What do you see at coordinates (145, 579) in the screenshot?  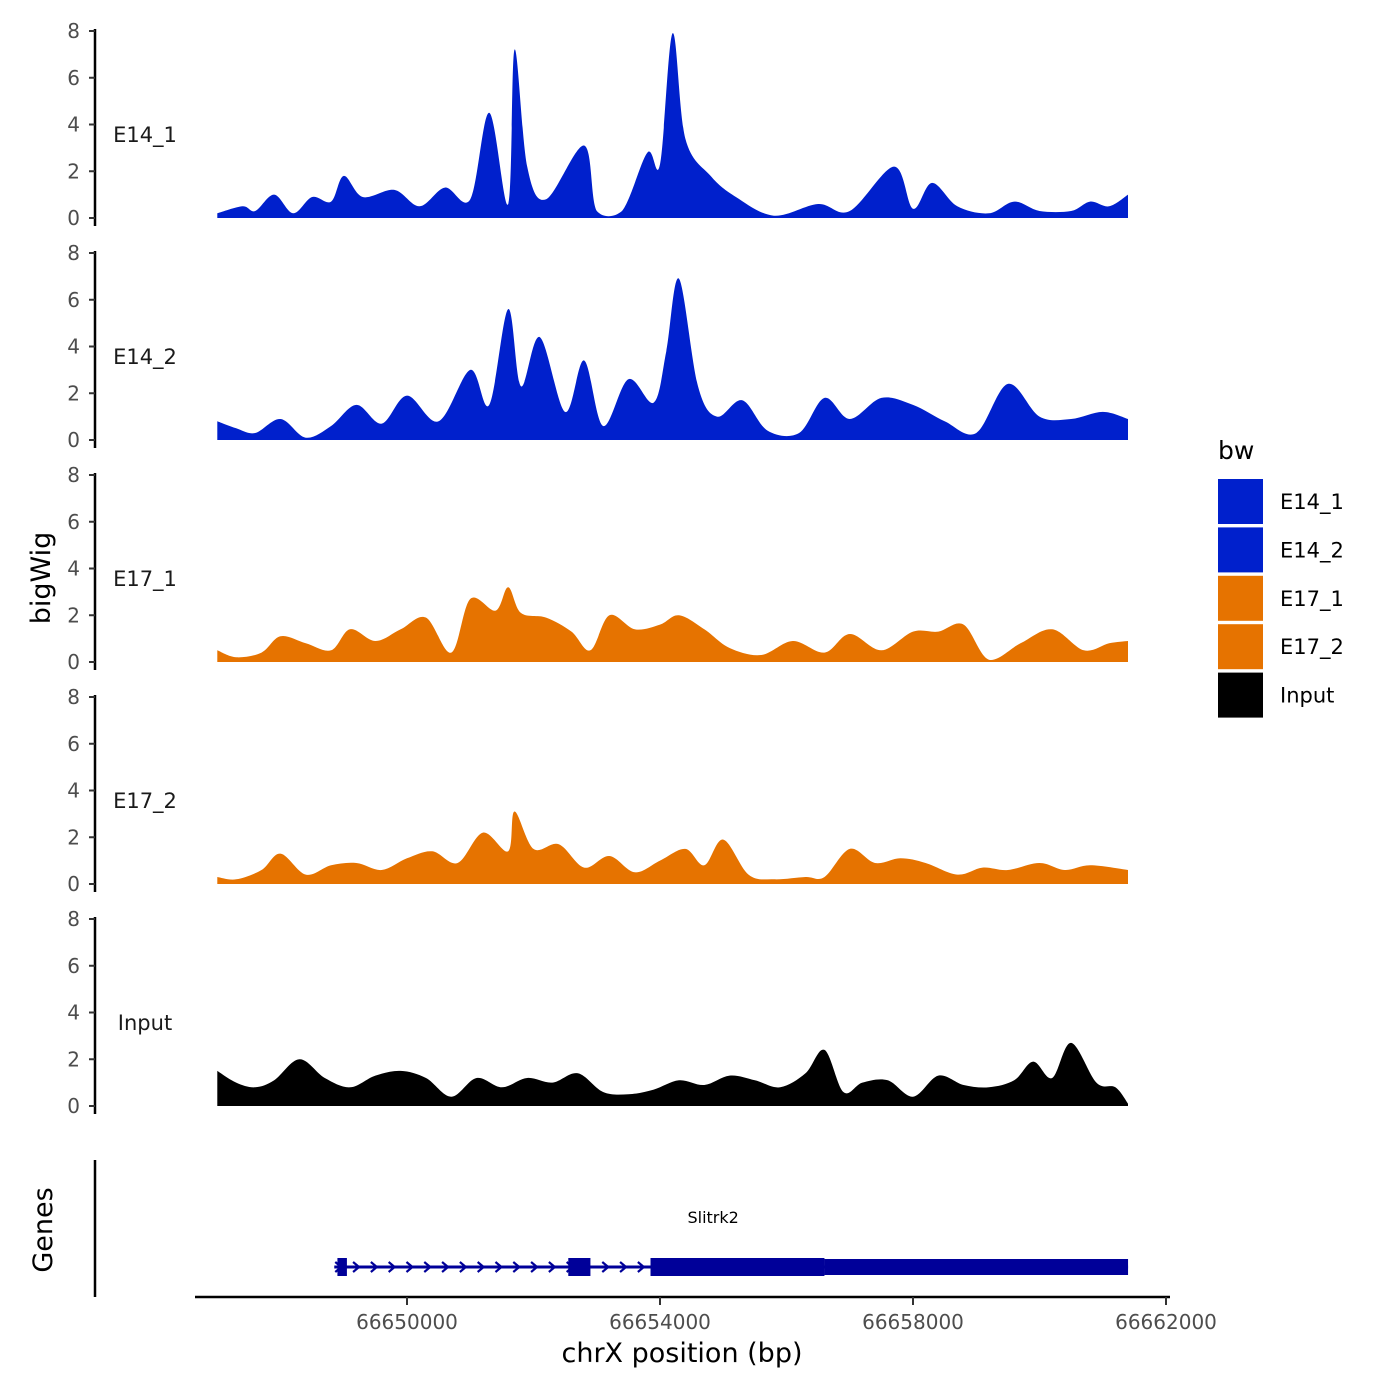 I see `track-label: E17_1` at bounding box center [145, 579].